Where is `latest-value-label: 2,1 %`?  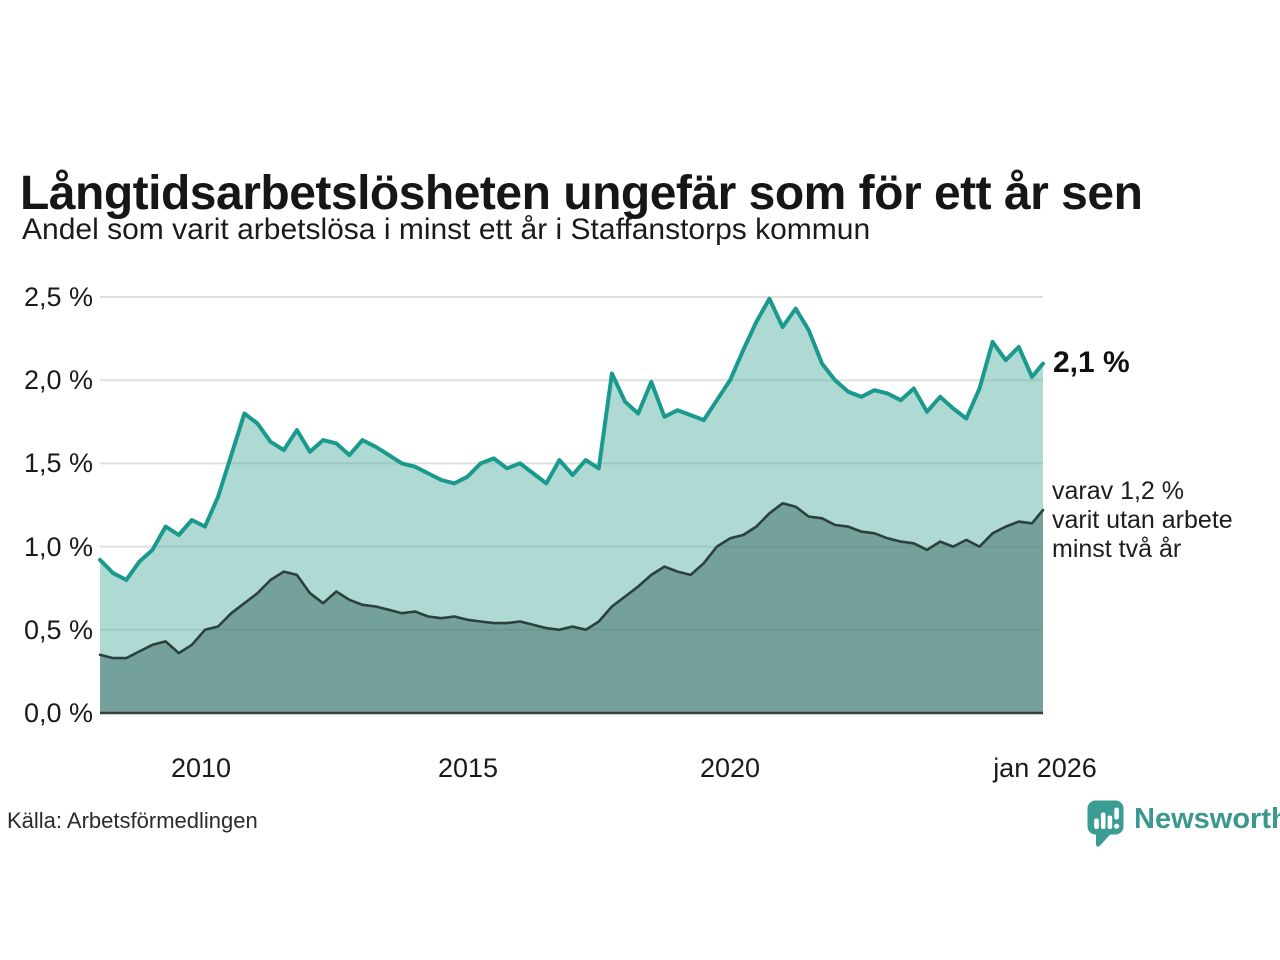
latest-value-label: 2,1 % is located at coordinates (1091, 362).